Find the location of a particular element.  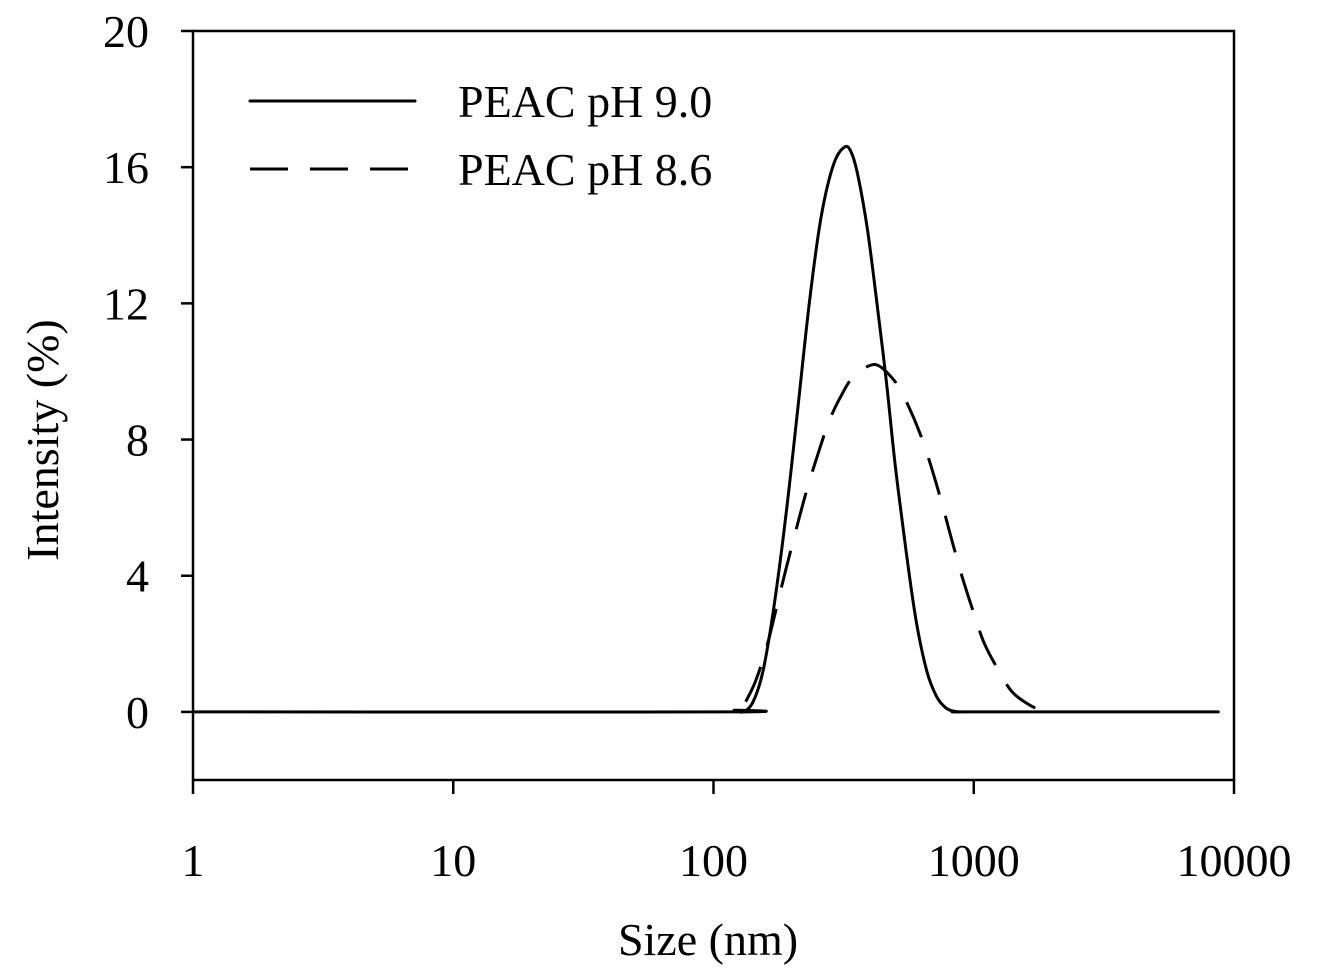

x-tick-label-1: 1 is located at coordinates (193, 860).